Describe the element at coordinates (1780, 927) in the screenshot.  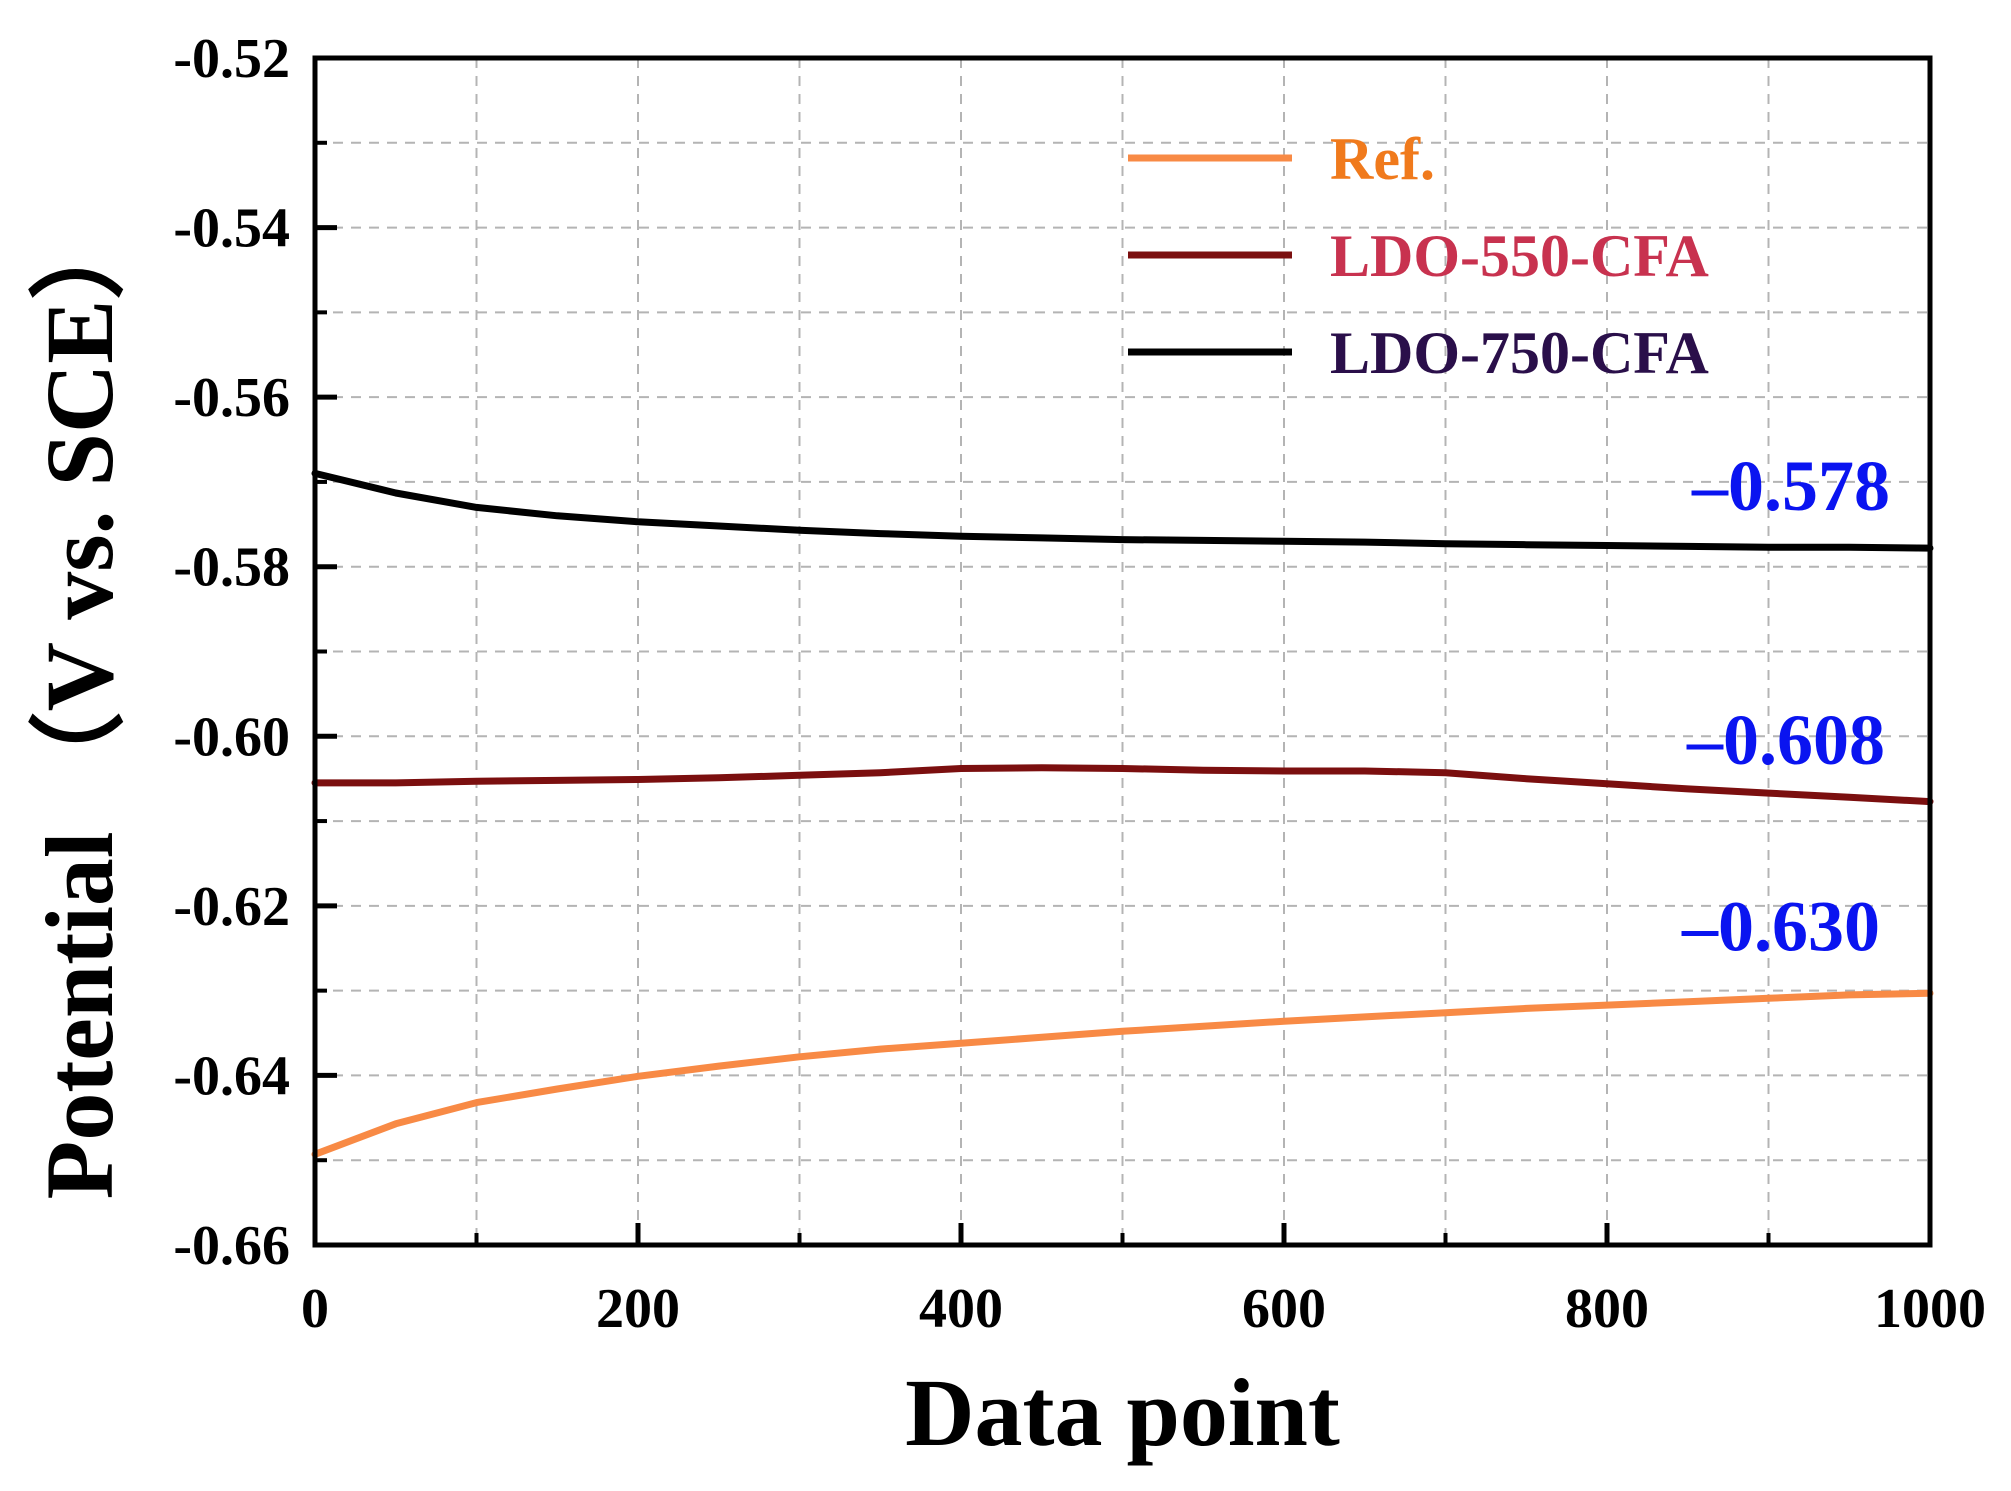
I see `value-annotation: –0.630` at that location.